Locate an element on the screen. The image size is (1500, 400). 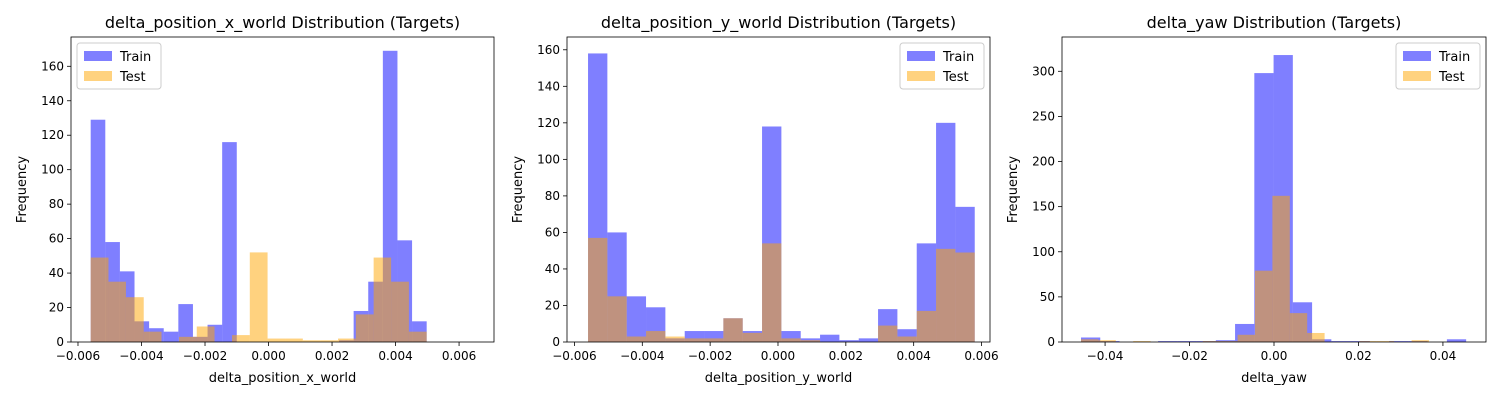
x-tick-label: 0.04 is located at coordinates (1443, 356).